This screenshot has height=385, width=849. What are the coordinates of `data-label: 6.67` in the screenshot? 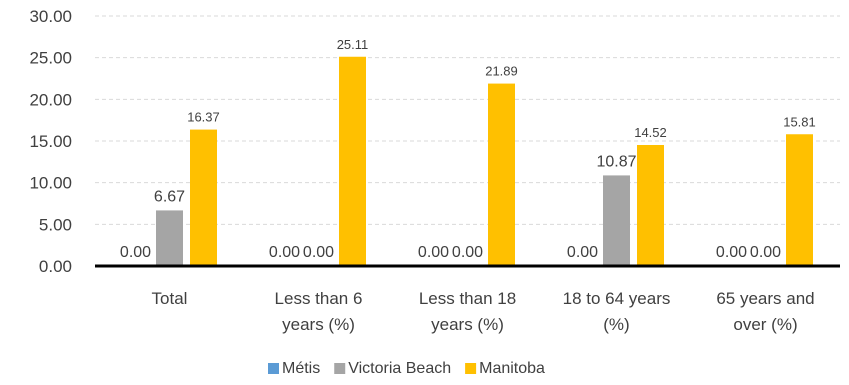 It's located at (169, 196).